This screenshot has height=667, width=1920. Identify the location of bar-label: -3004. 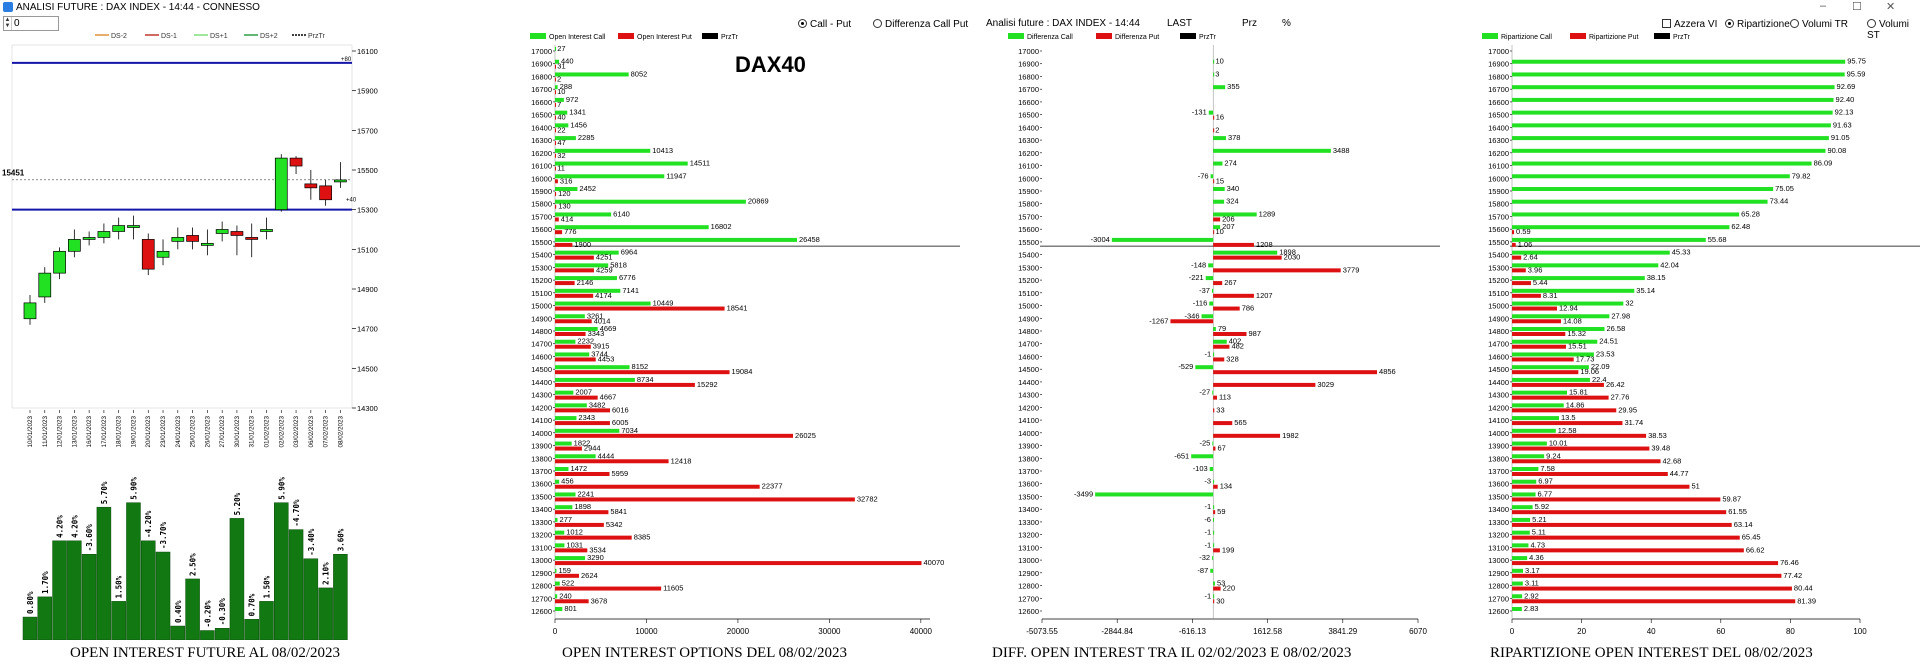
(1100, 239).